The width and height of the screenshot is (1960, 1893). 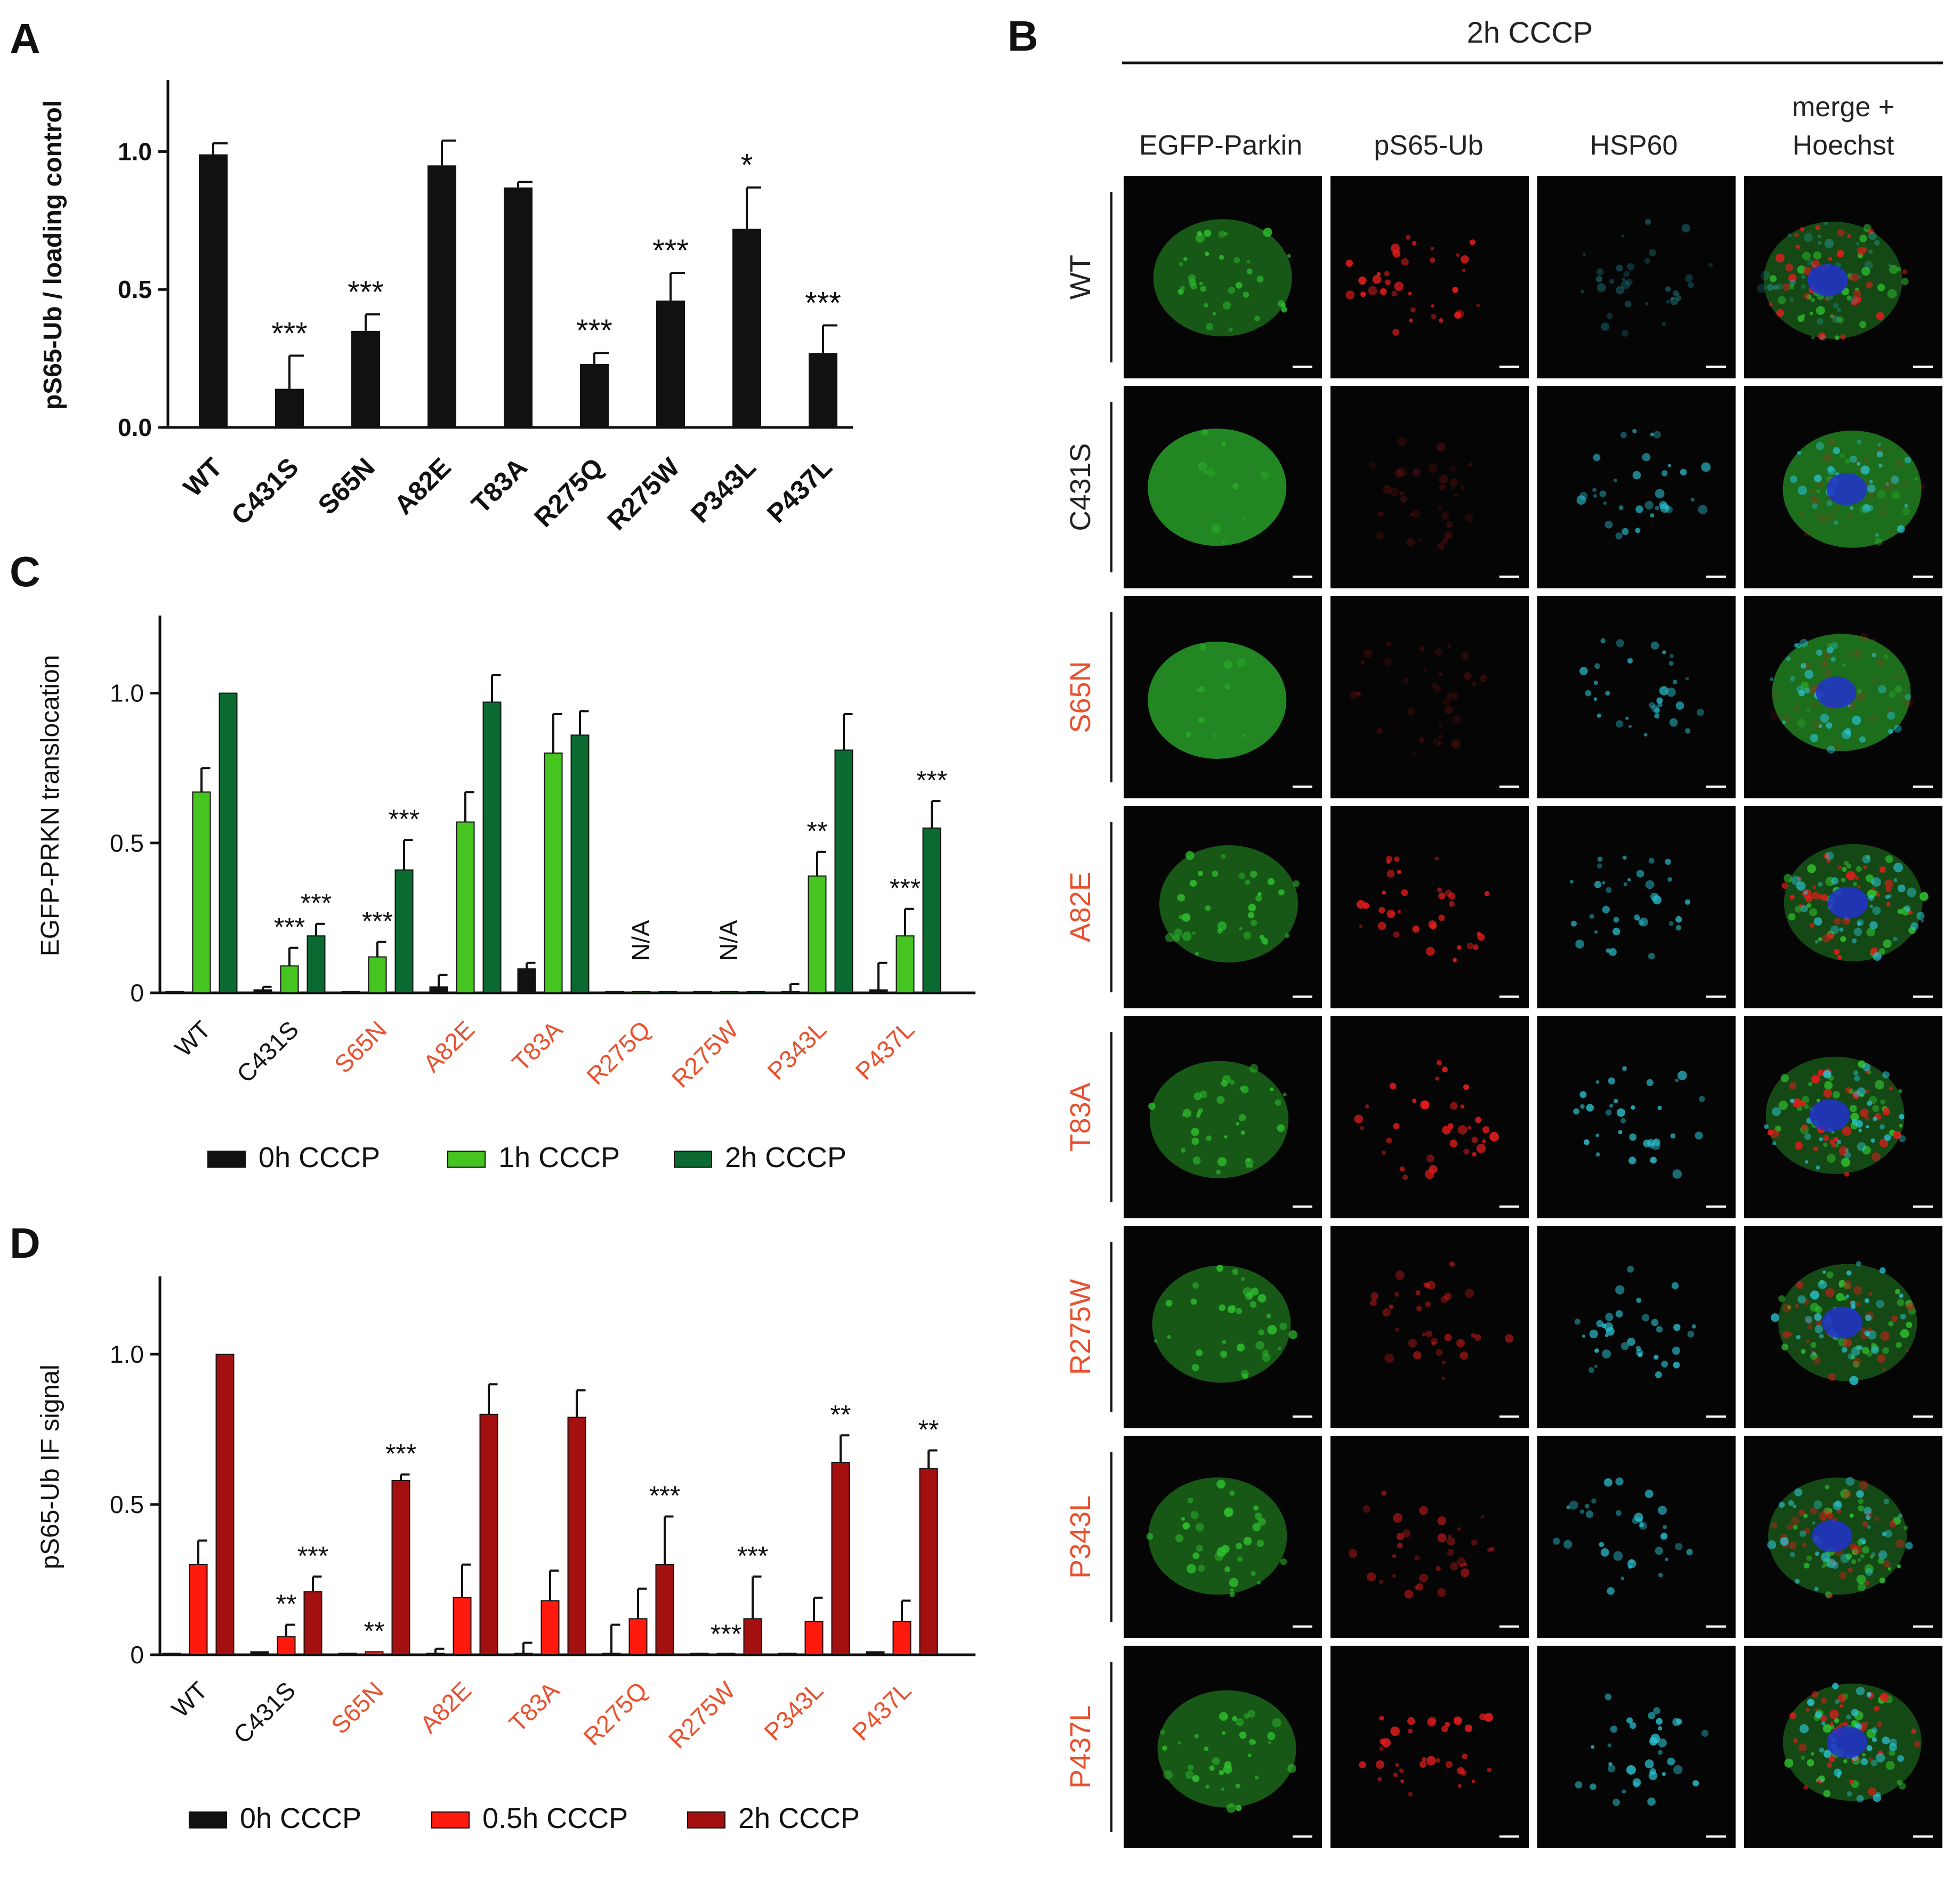 I want to click on category-label: R275W, so click(x=702, y=1715).